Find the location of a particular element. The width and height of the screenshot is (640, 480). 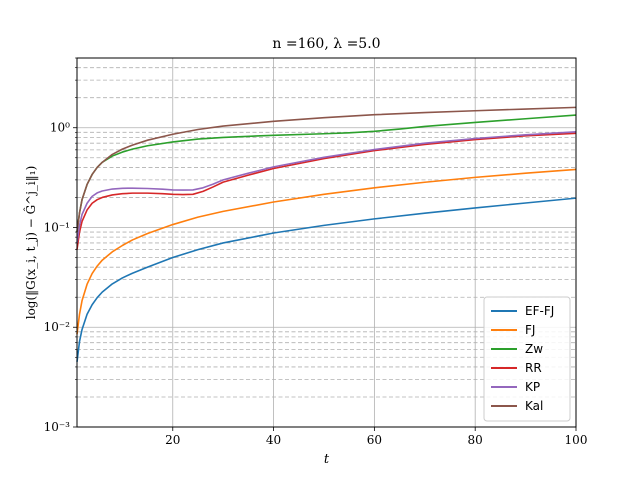

x-tick-label: 80 is located at coordinates (475, 440).